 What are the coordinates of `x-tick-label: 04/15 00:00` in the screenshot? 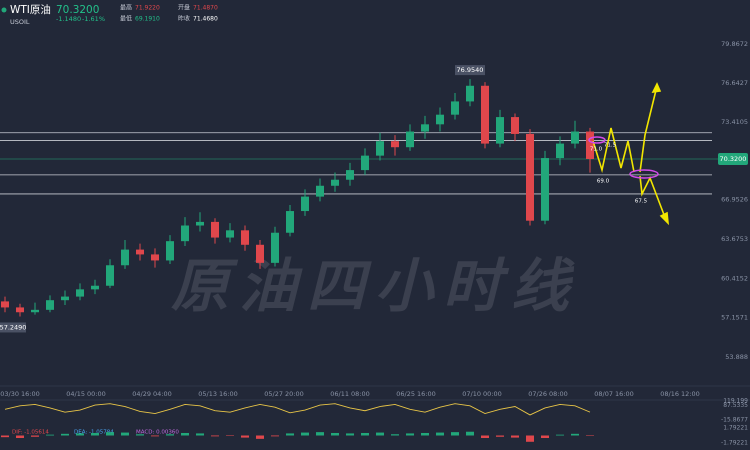 It's located at (86, 394).